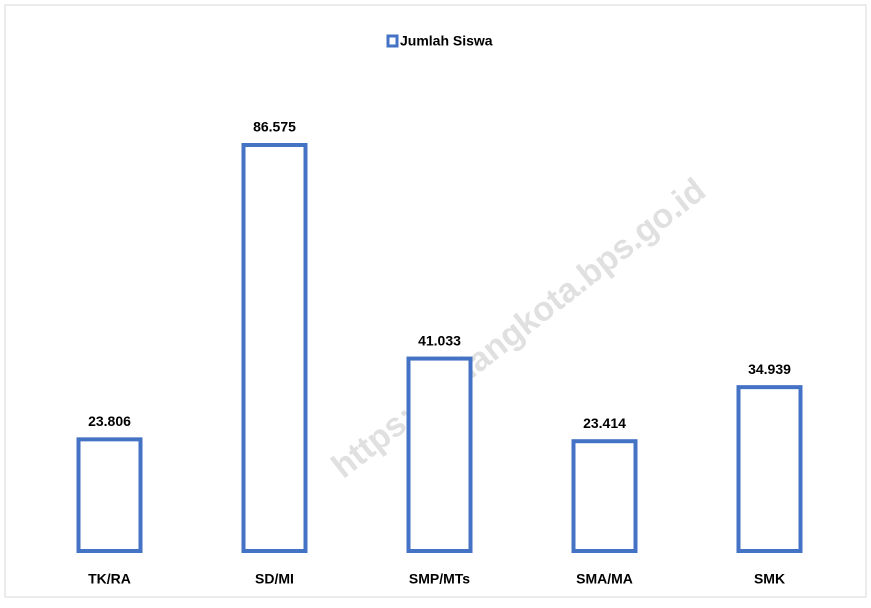 The image size is (871, 608). Describe the element at coordinates (392, 41) in the screenshot. I see `legend-marker` at that location.